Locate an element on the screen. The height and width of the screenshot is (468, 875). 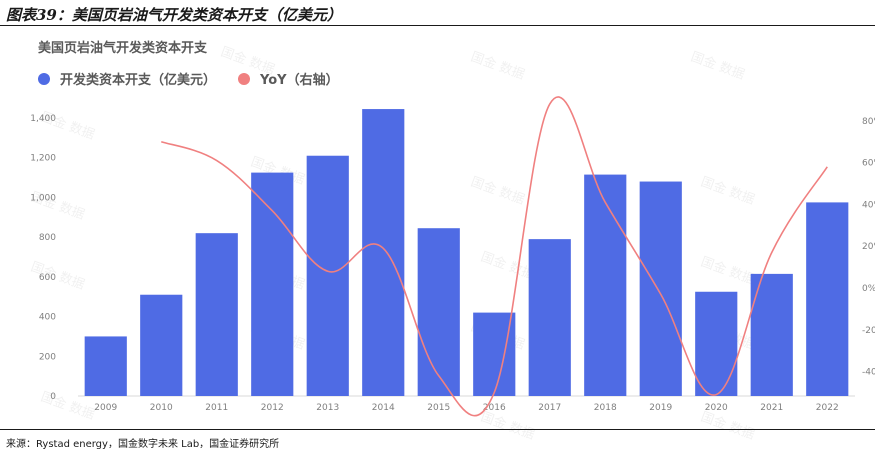
y-right-tick-label: -40 is located at coordinates (868, 373).